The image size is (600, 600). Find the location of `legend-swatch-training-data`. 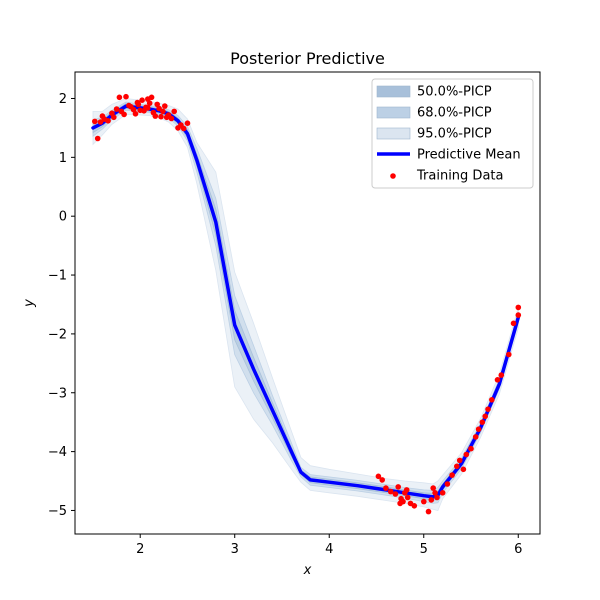

legend-swatch-training-data is located at coordinates (393, 176).